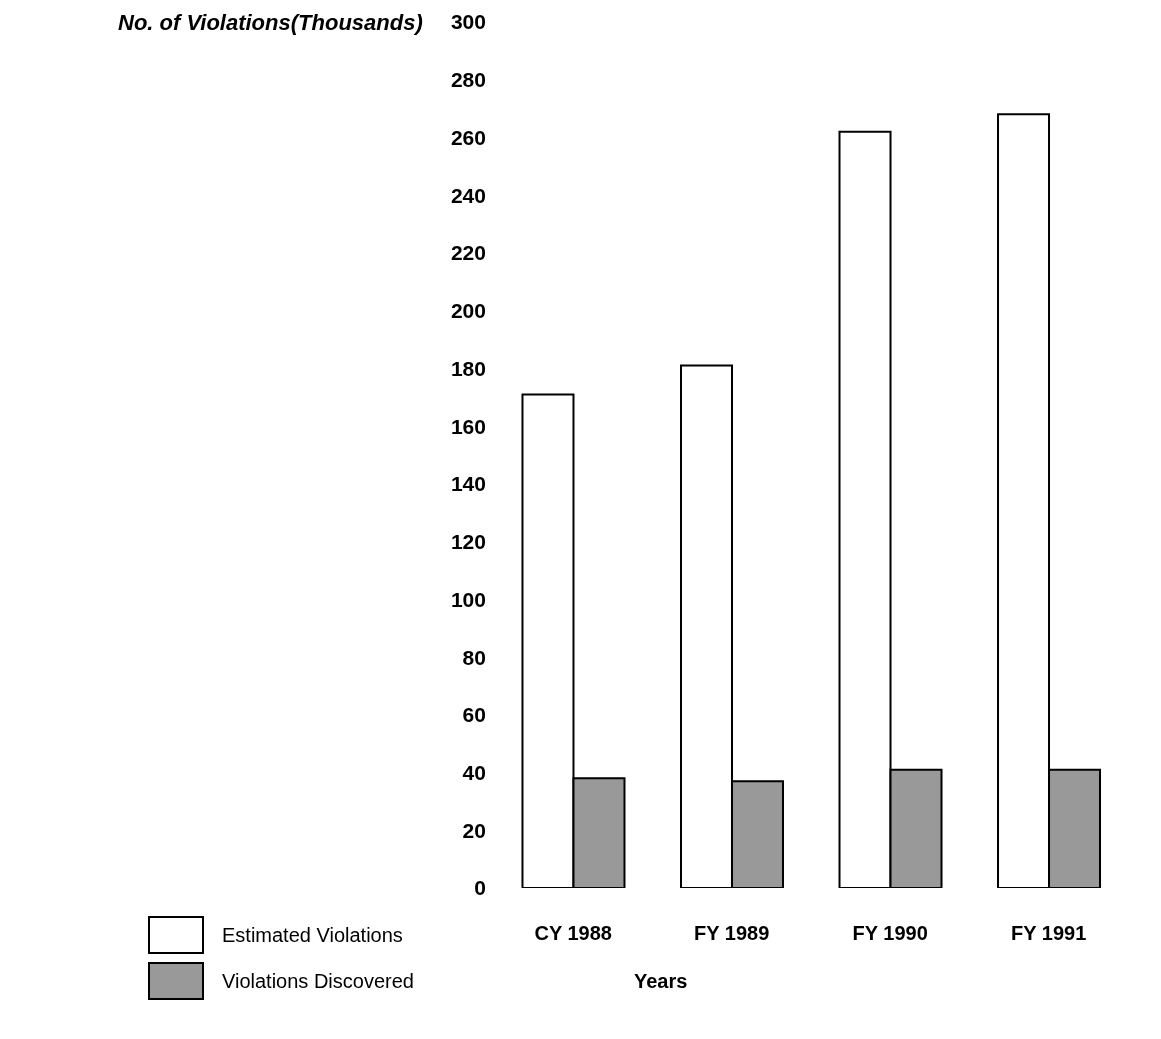 The width and height of the screenshot is (1161, 1039). What do you see at coordinates (474, 715) in the screenshot?
I see `y-tick-label: 60` at bounding box center [474, 715].